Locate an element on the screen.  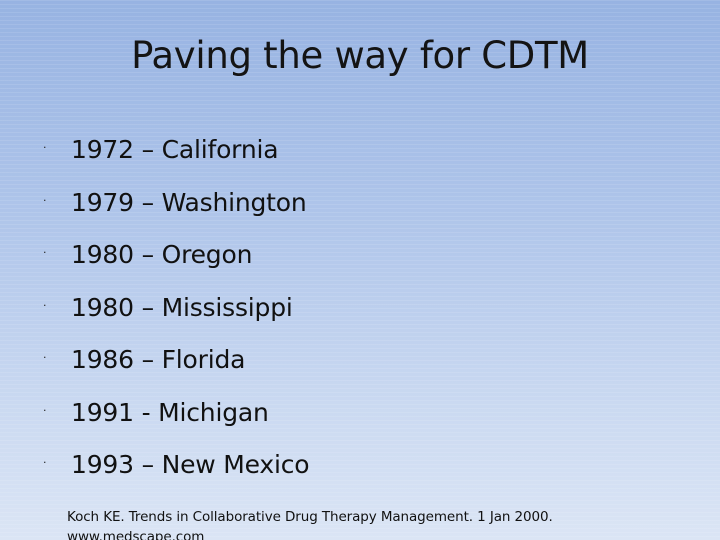
slide-title: Paving the way for CDTM is located at coordinates (360, 56).